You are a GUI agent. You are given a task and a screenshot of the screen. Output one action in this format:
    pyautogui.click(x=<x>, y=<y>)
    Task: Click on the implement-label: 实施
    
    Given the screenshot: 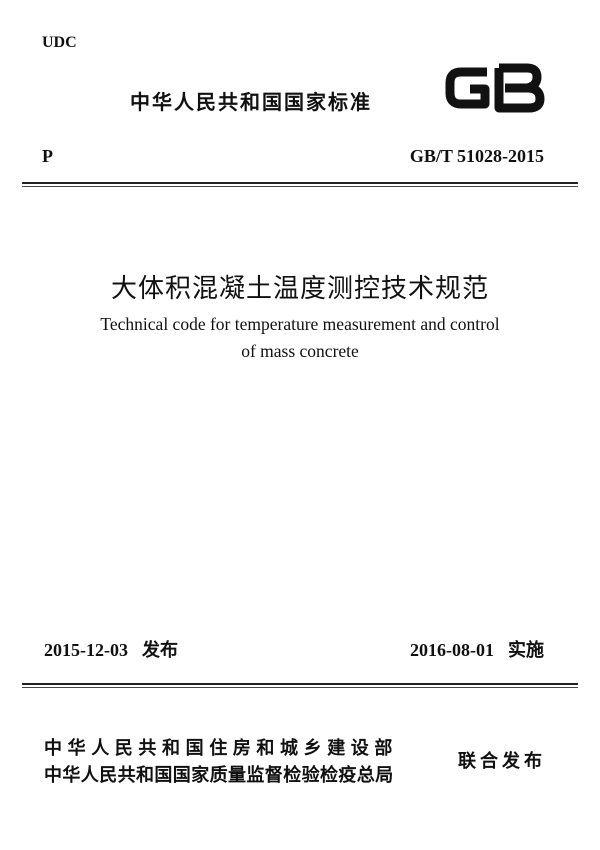 What is the action you would take?
    pyautogui.click(x=526, y=650)
    